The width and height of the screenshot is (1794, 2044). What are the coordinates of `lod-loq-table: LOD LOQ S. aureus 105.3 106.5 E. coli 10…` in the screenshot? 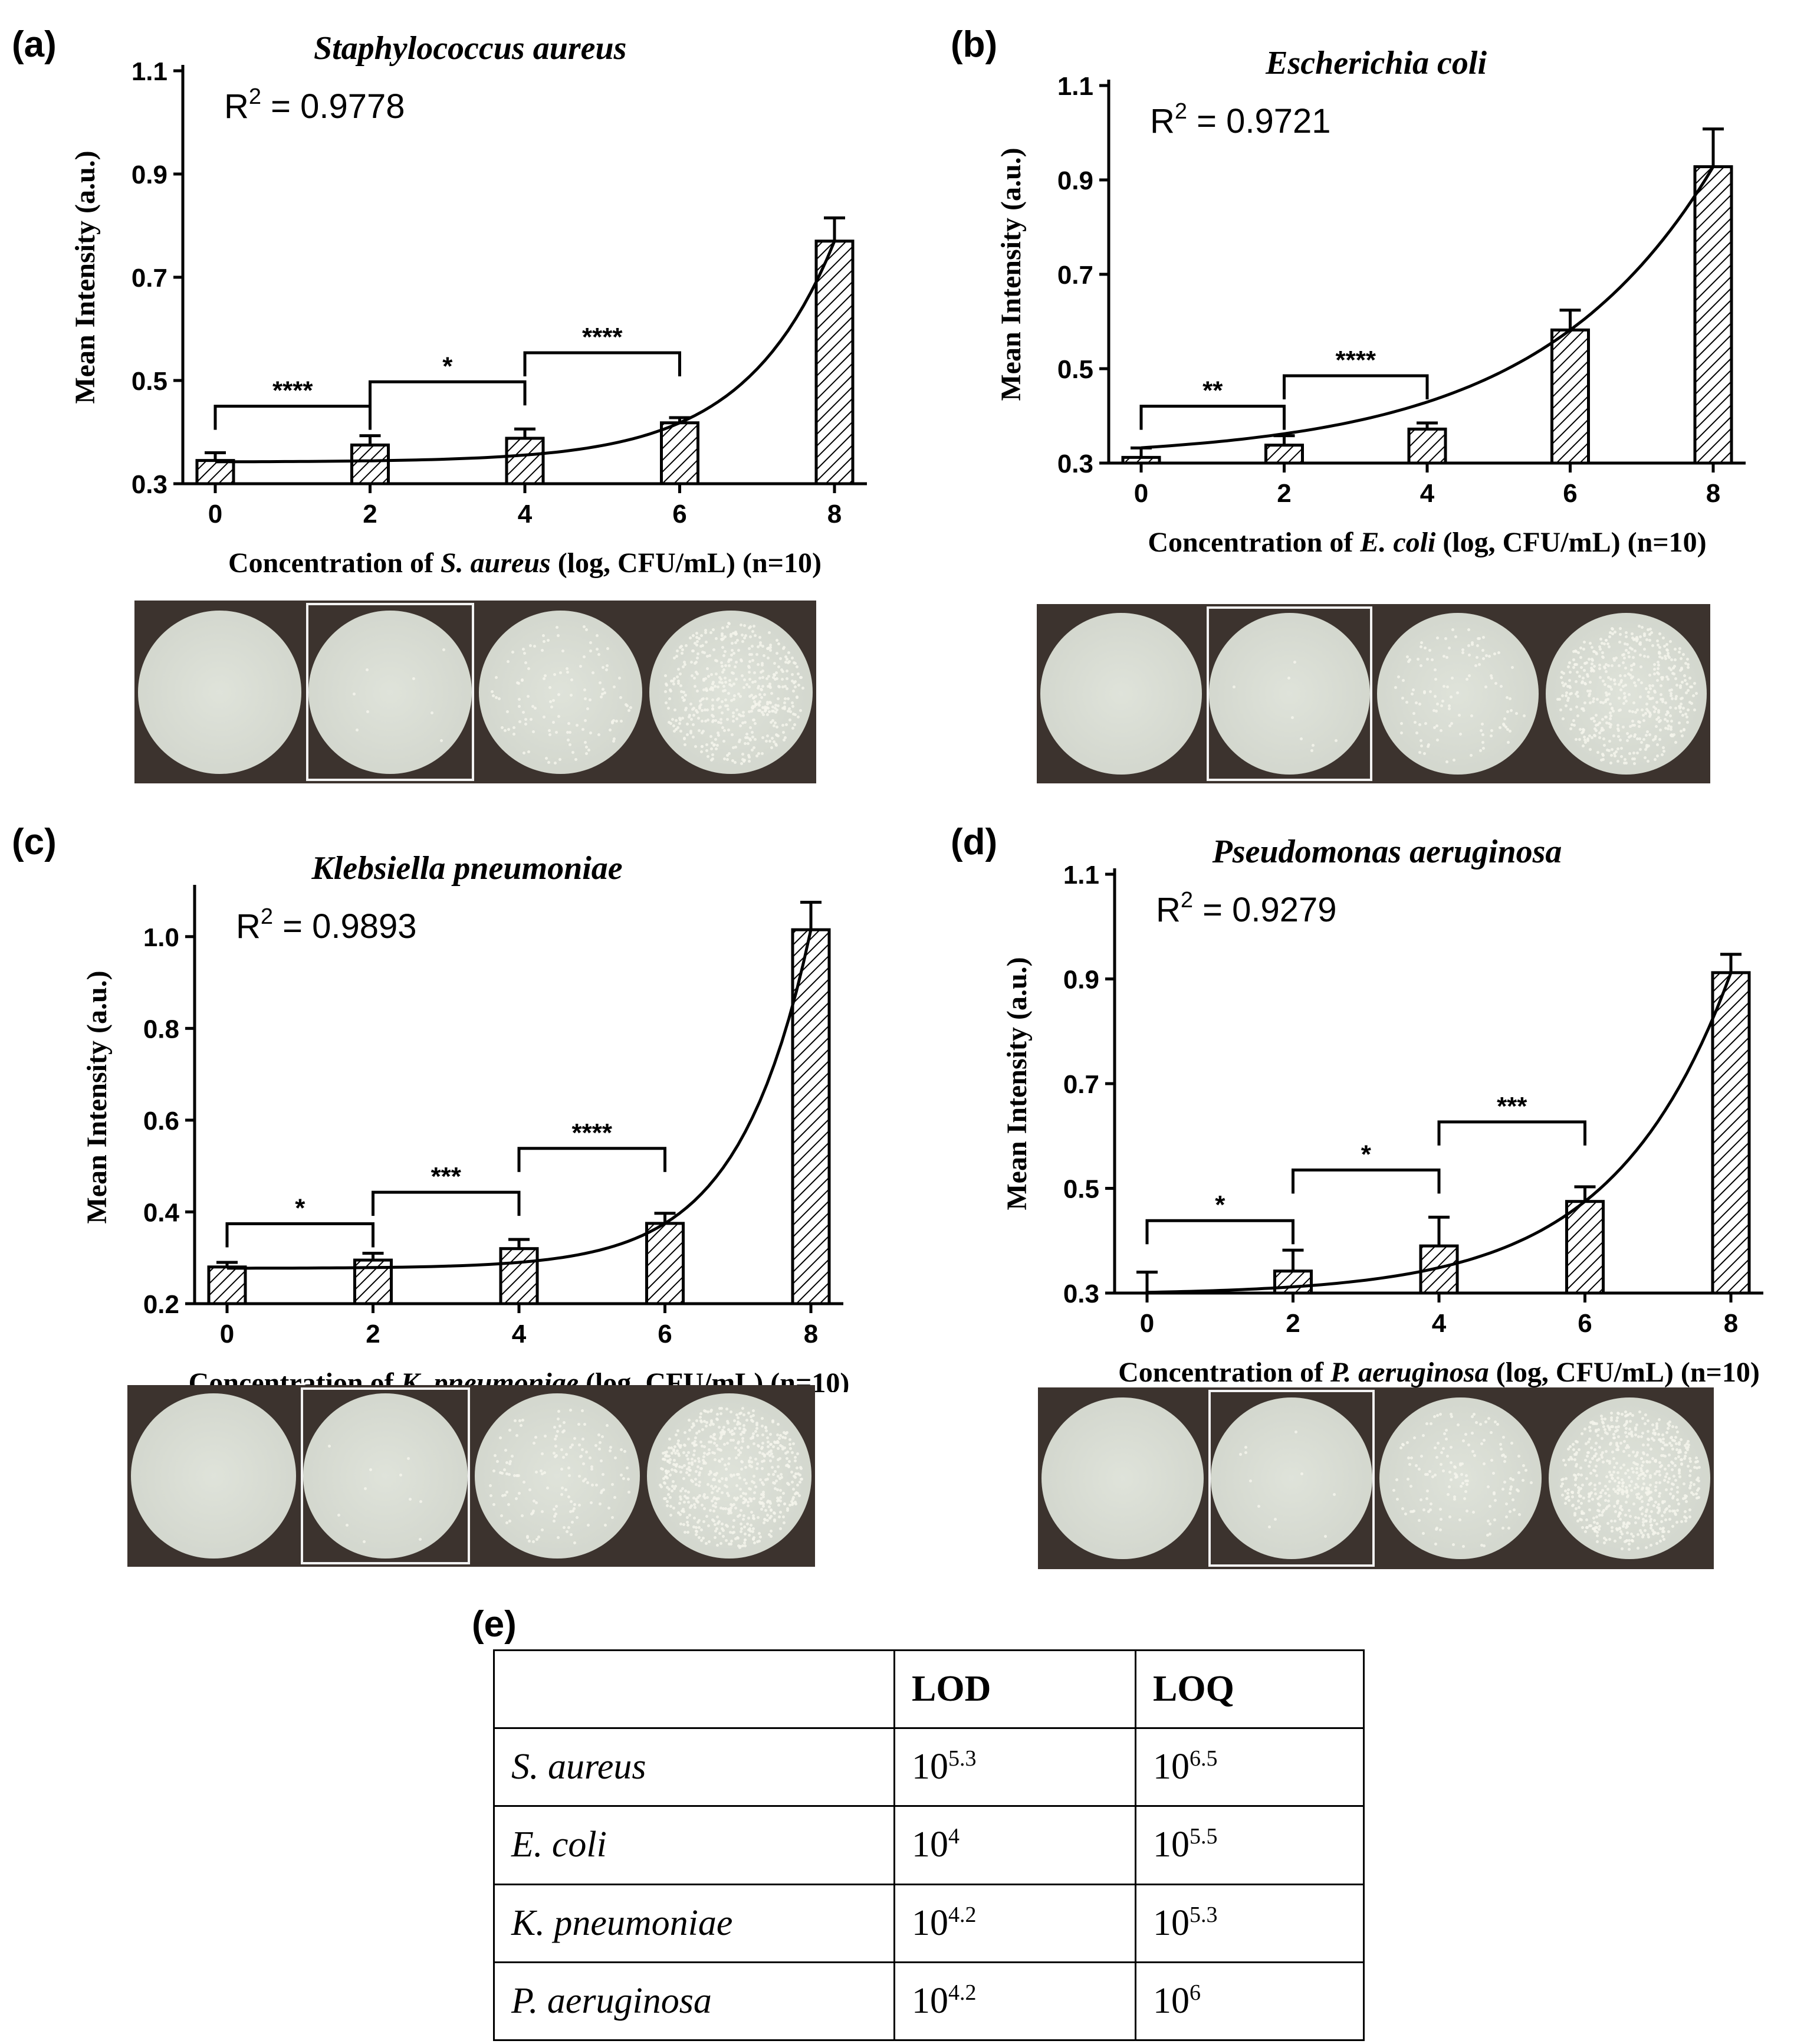 It's located at (929, 1845).